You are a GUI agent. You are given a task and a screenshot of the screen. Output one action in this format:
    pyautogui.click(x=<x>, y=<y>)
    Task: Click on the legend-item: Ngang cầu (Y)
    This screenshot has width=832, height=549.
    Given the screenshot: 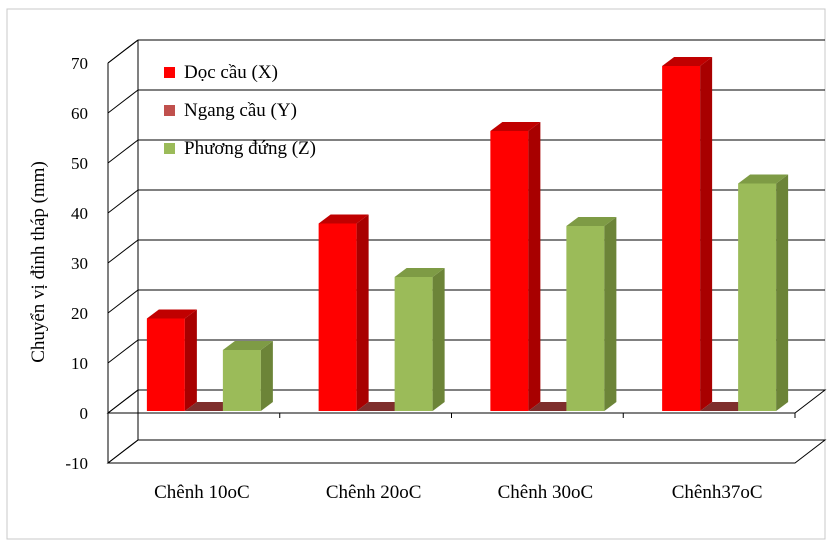 What is the action you would take?
    pyautogui.click(x=230, y=110)
    